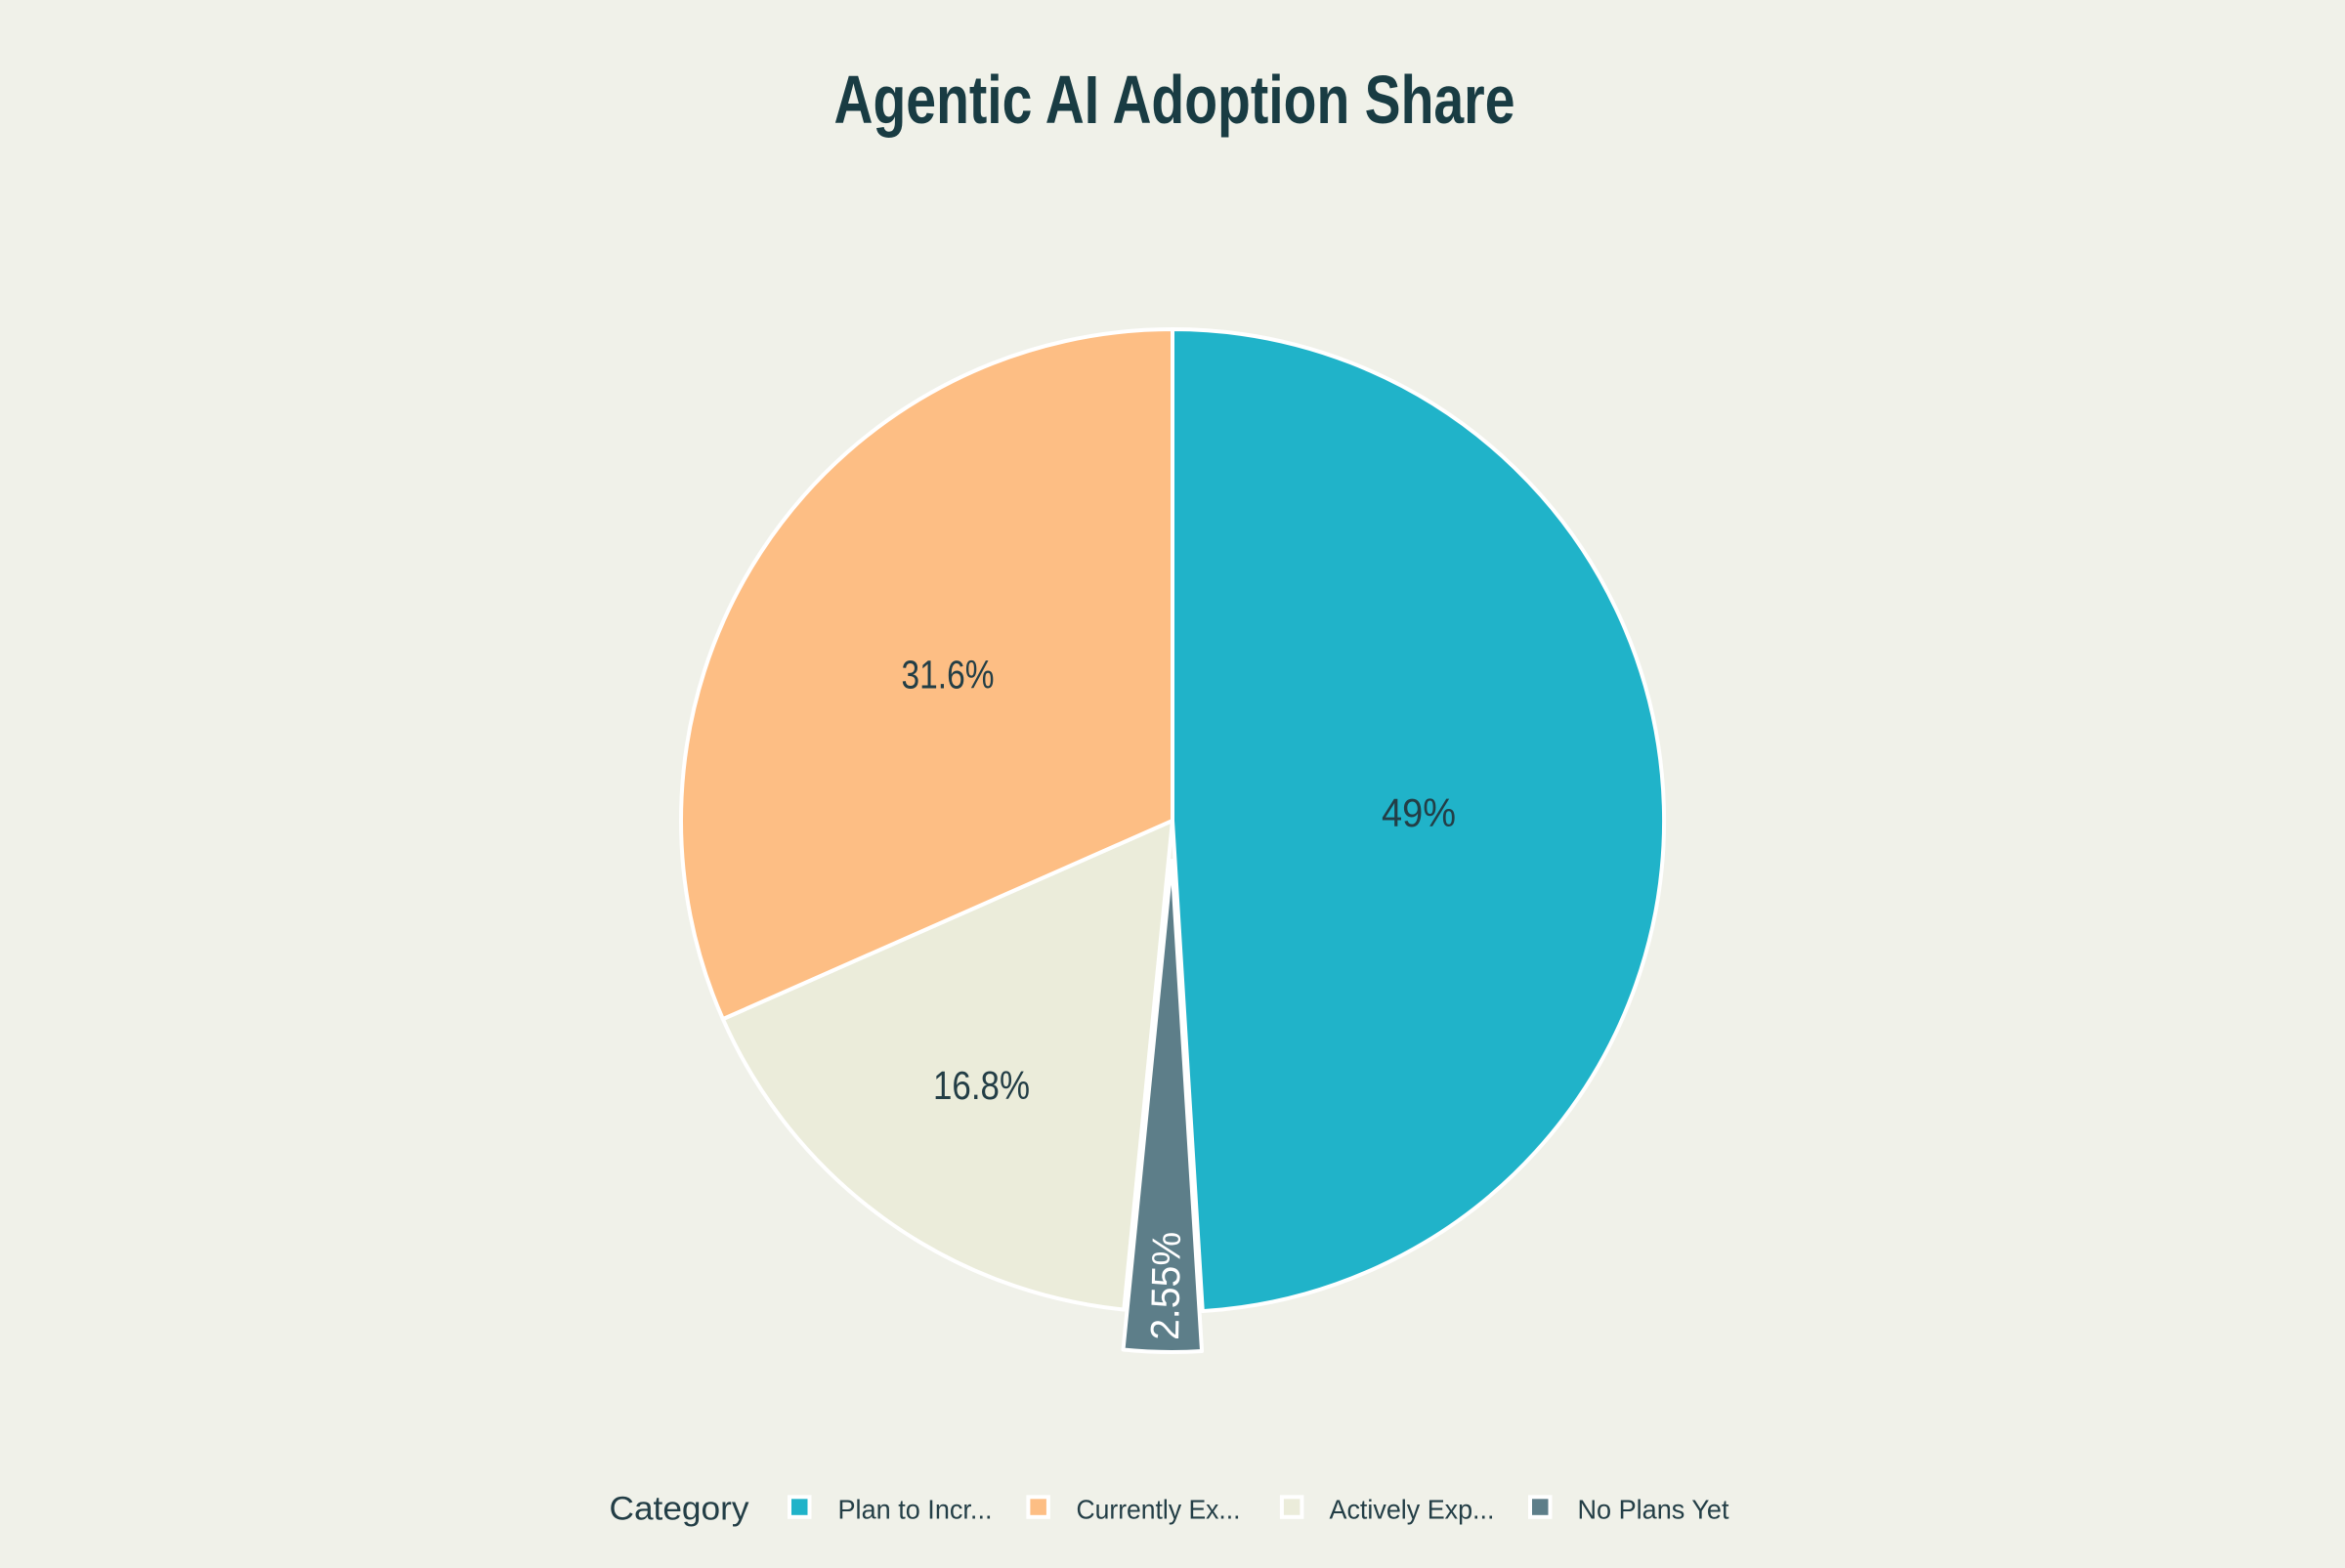  I want to click on svg-text: No Plans Yet, so click(1653, 1510).